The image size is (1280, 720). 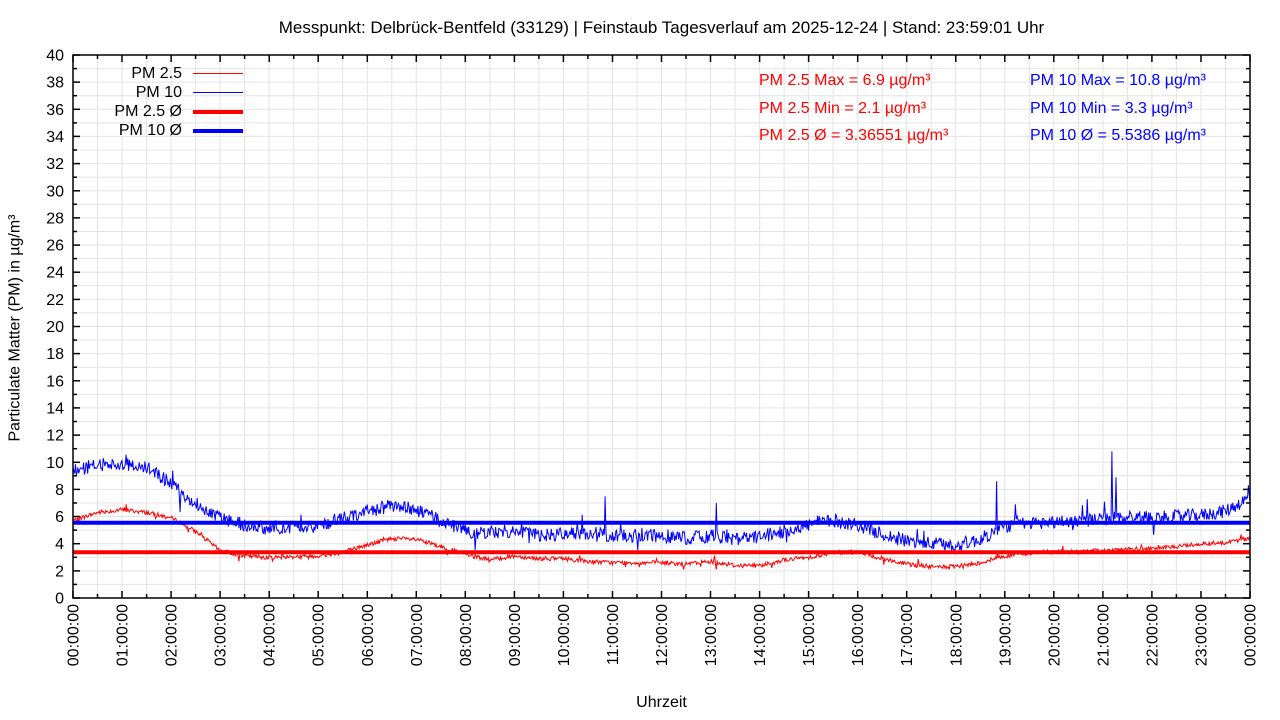 I want to click on svg-text: 12, so click(x=55, y=436).